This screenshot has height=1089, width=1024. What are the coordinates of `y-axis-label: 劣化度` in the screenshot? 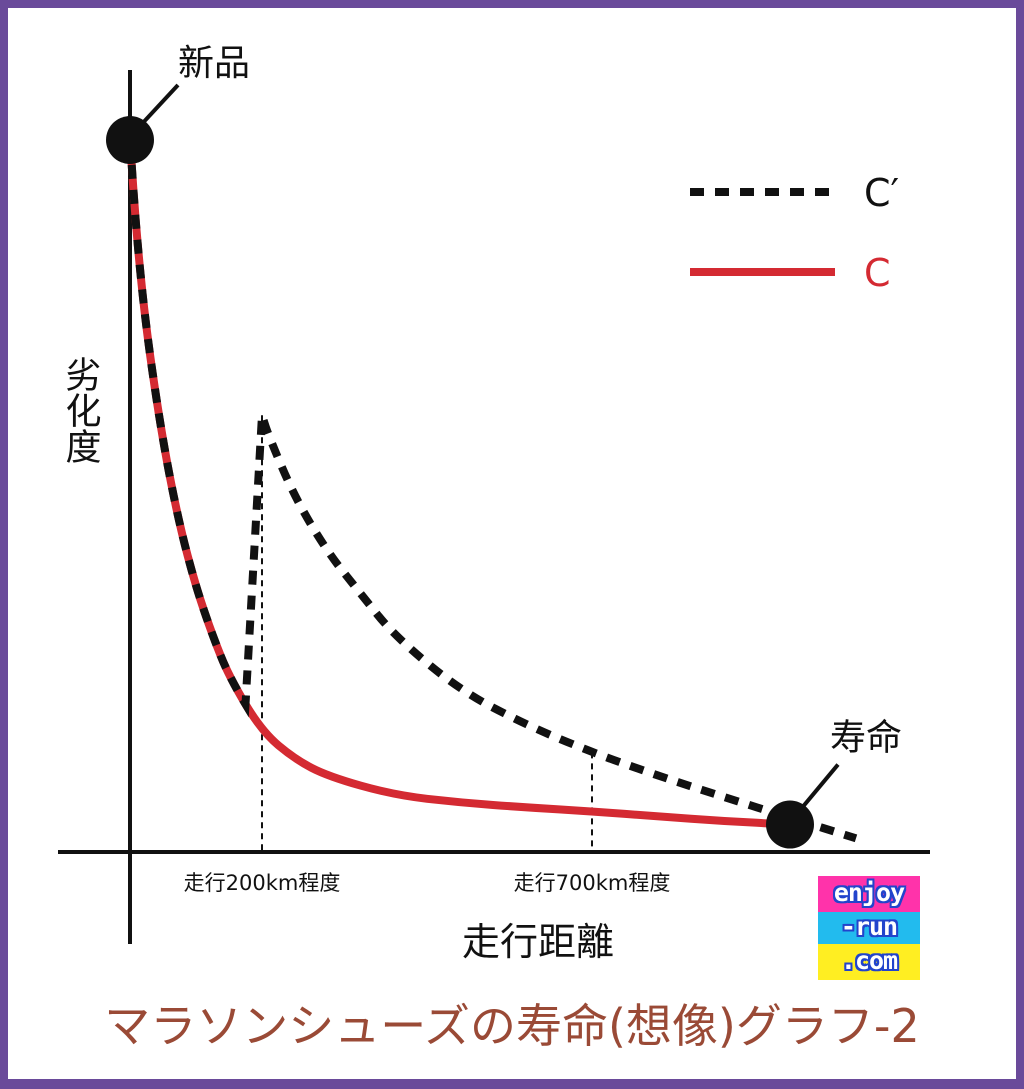 It's located at (80, 410).